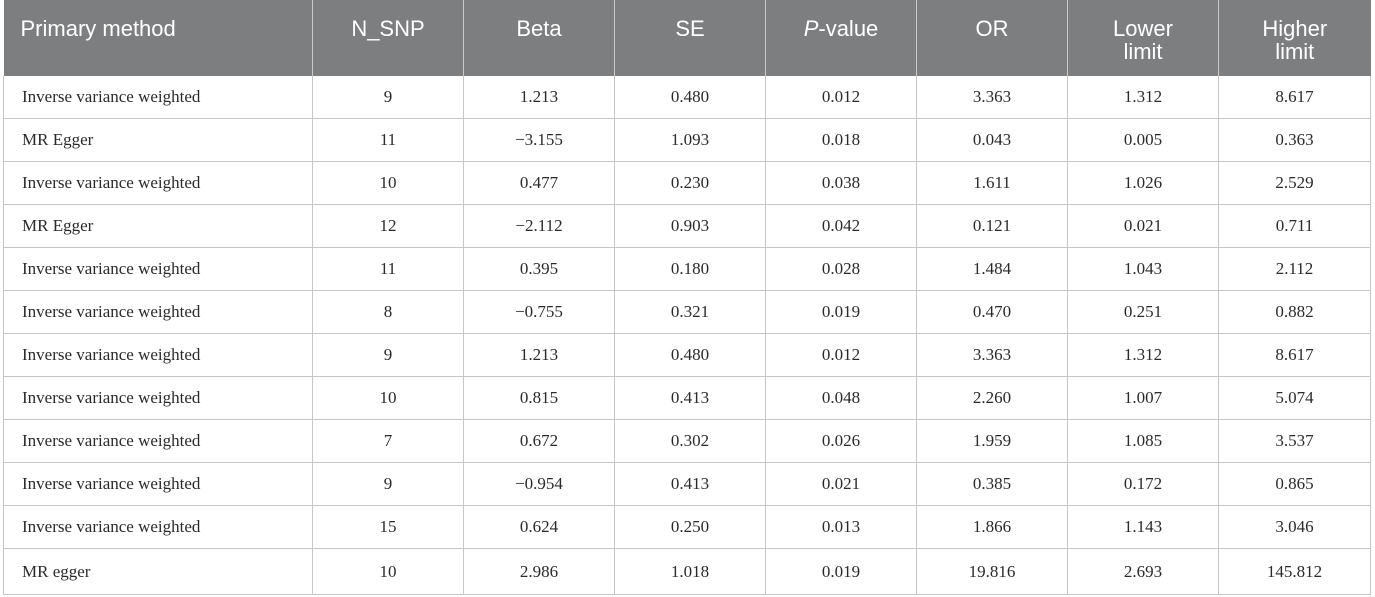 The width and height of the screenshot is (1375, 597). I want to click on cell-se: 0.413, so click(690, 398).